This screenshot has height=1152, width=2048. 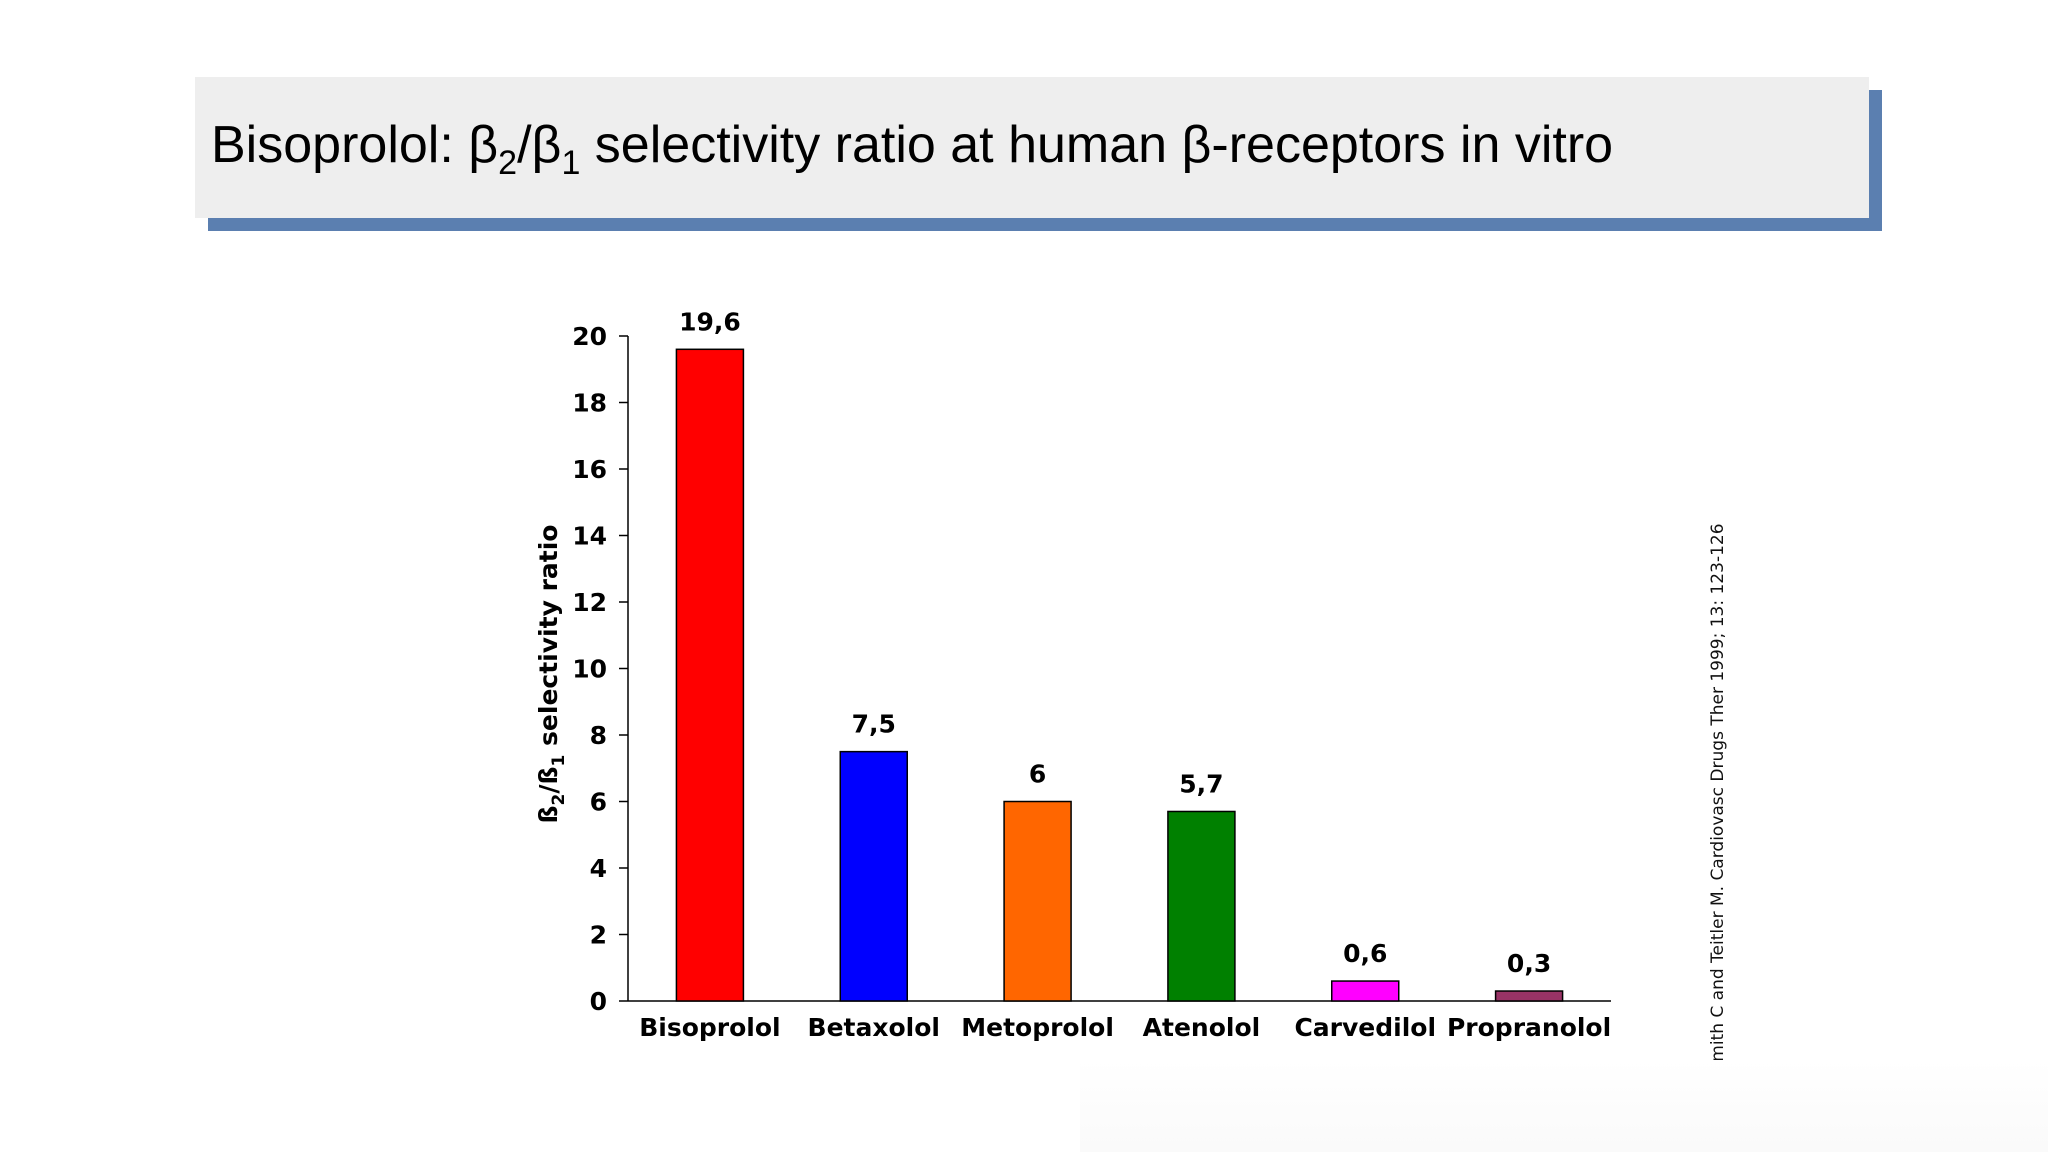 I want to click on y-axis-label-suffix: selectivity ratio, so click(x=548, y=640).